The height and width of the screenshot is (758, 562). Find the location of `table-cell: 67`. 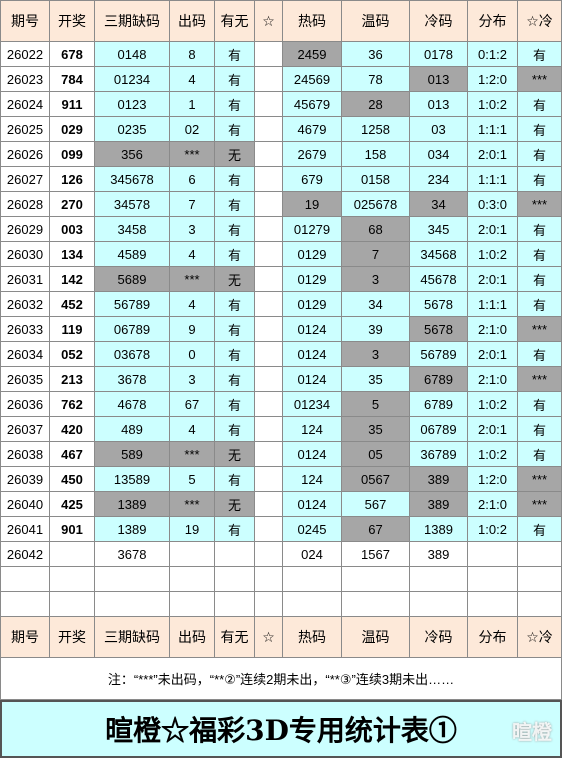

table-cell: 67 is located at coordinates (376, 529).